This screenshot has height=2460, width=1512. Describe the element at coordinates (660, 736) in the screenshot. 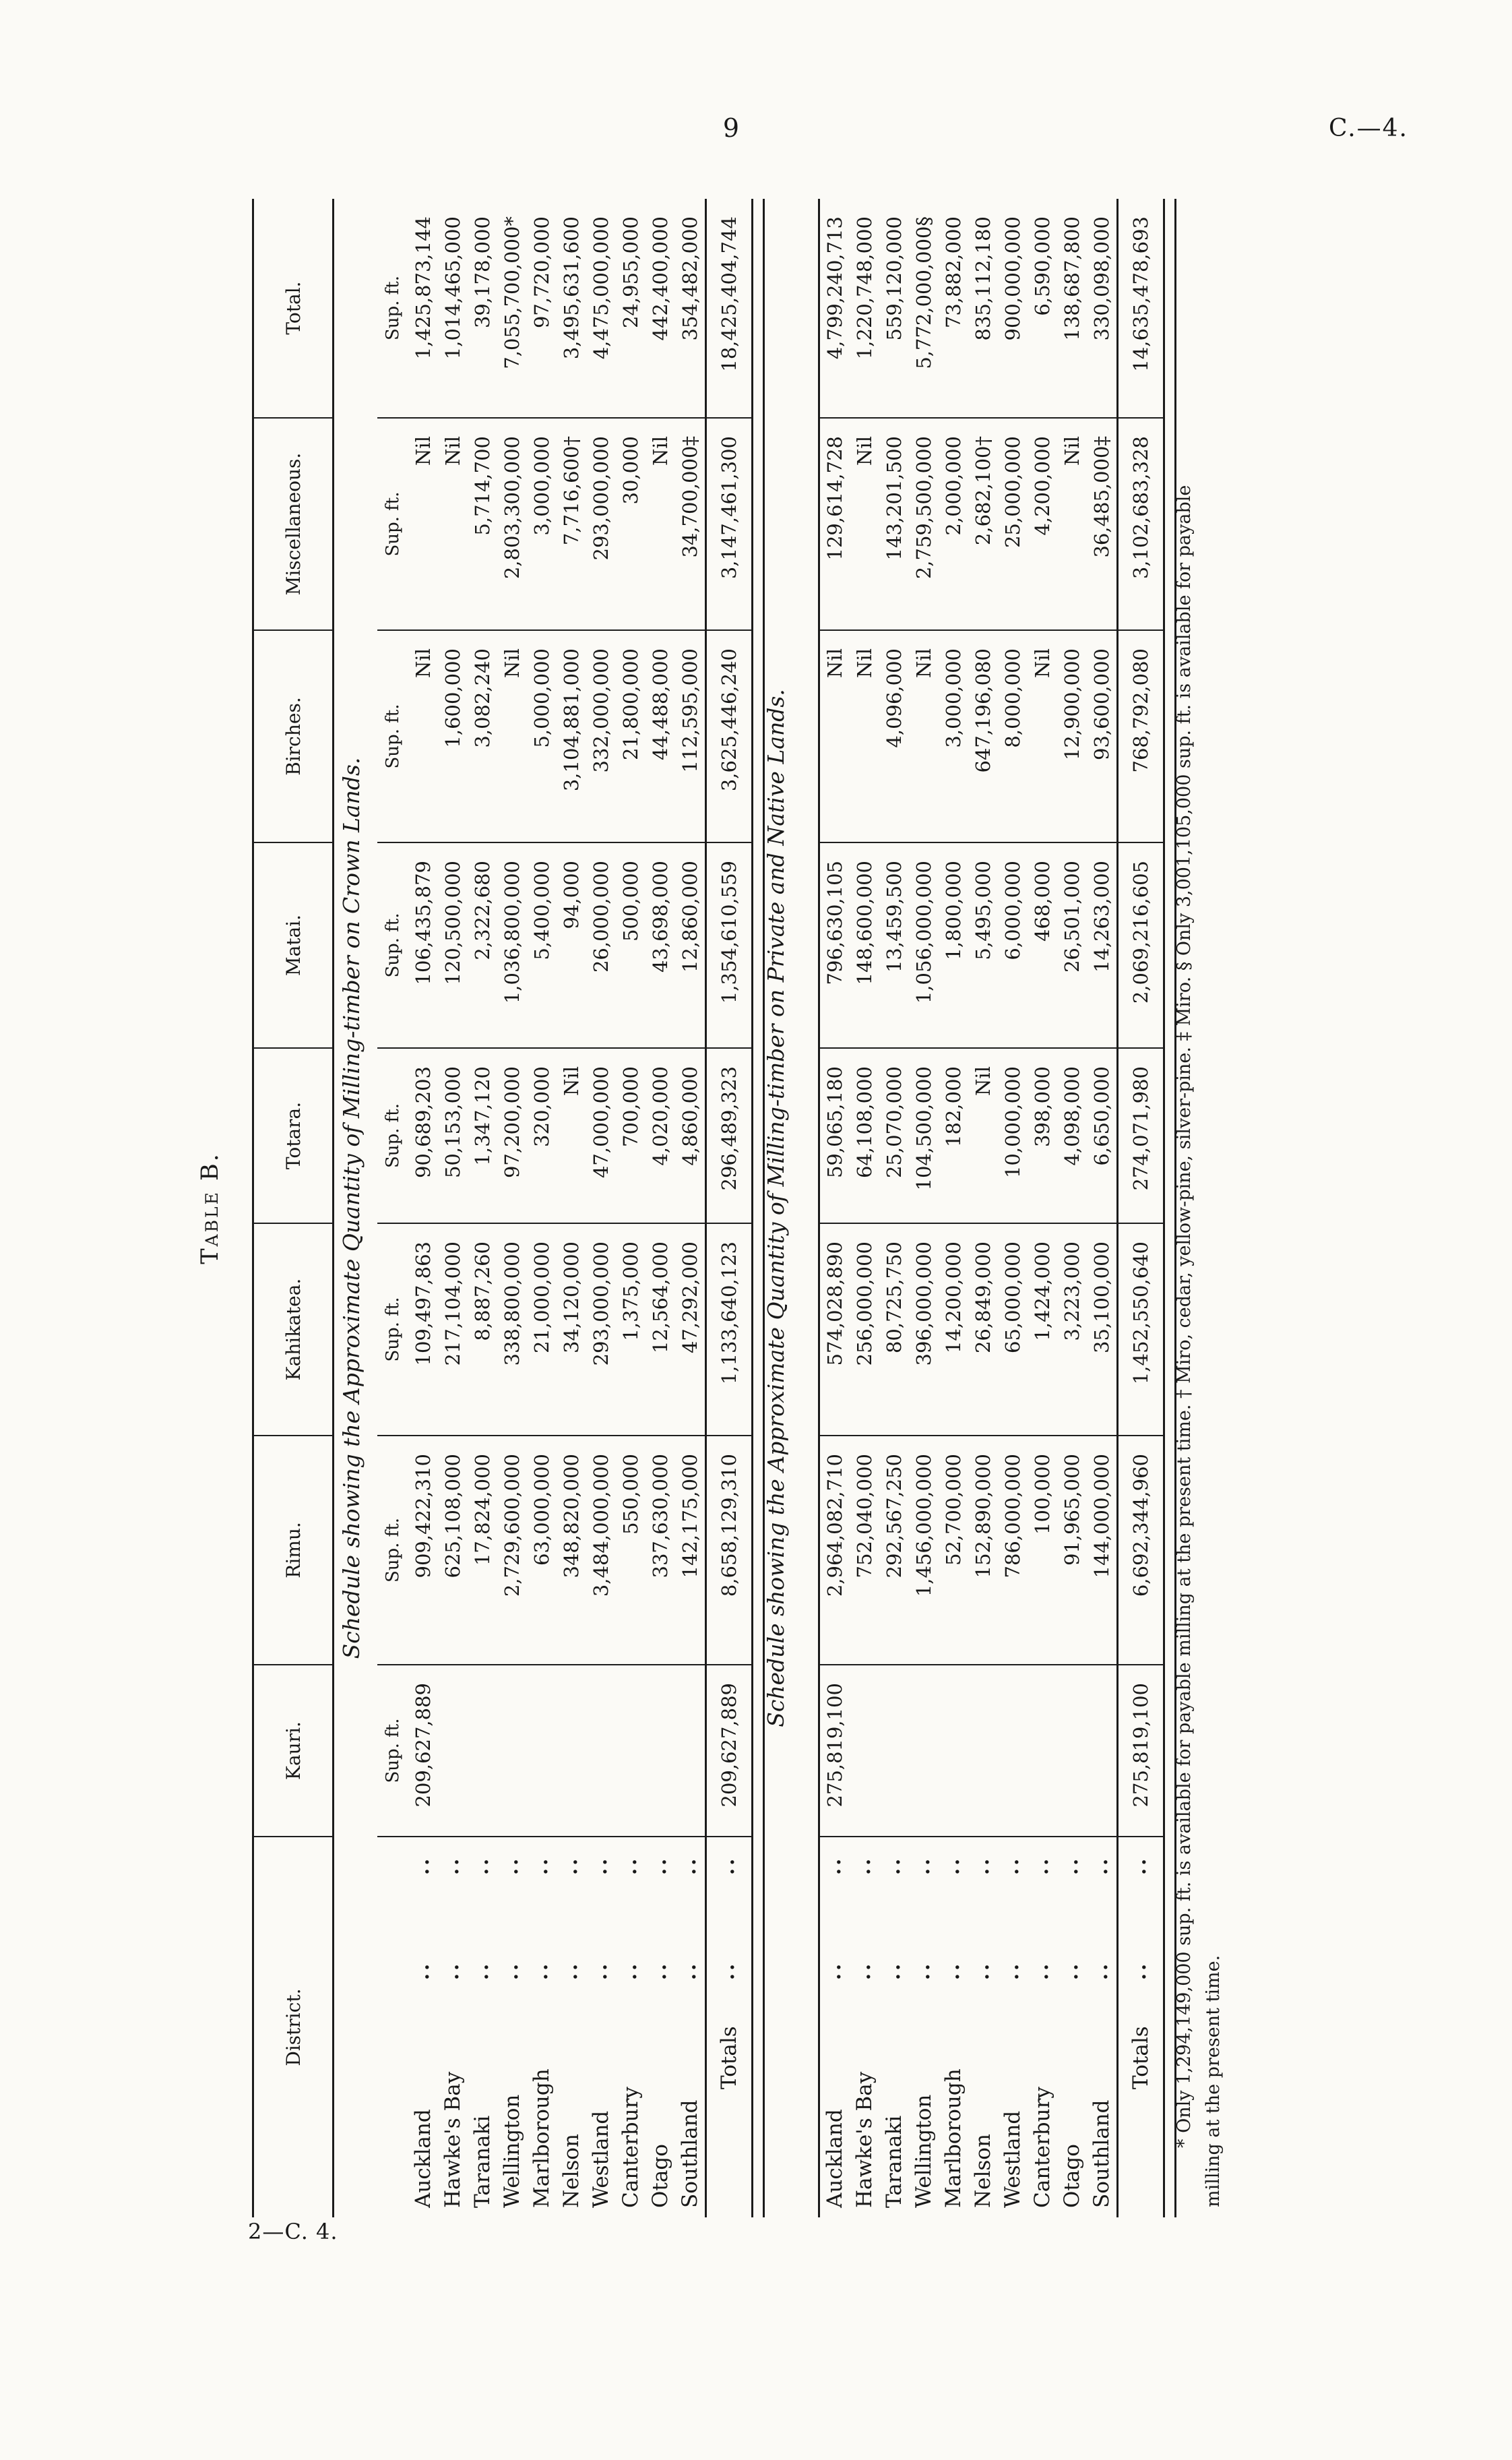

I see `value-cell: 44,488,000` at that location.